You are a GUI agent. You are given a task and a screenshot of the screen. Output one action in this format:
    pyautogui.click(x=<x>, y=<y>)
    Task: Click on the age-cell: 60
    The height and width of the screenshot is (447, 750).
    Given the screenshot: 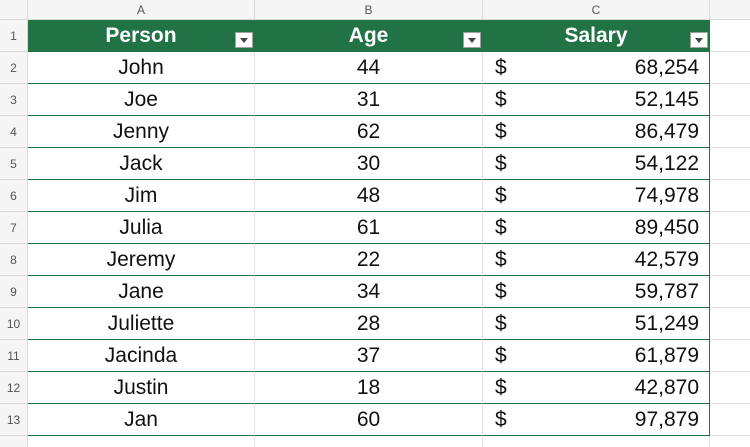 What is the action you would take?
    pyautogui.click(x=369, y=420)
    